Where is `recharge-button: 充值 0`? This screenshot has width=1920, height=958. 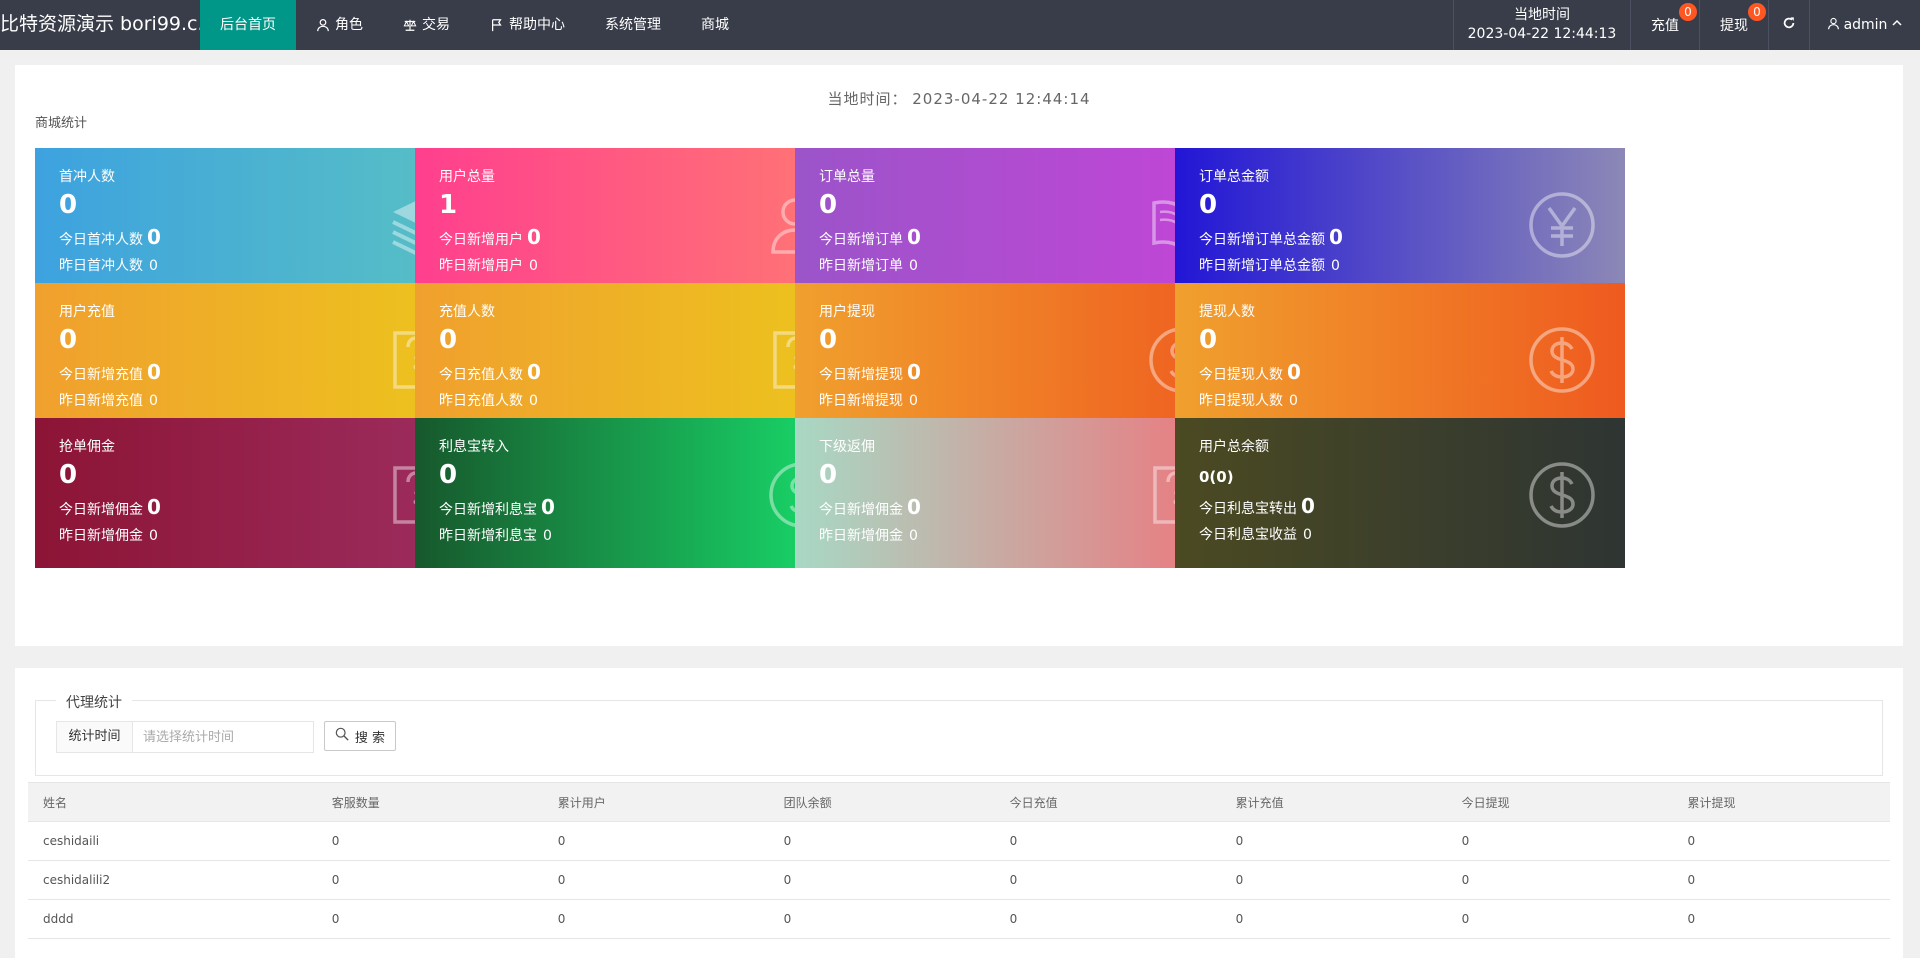
recharge-button: 充值 0 is located at coordinates (1664, 25).